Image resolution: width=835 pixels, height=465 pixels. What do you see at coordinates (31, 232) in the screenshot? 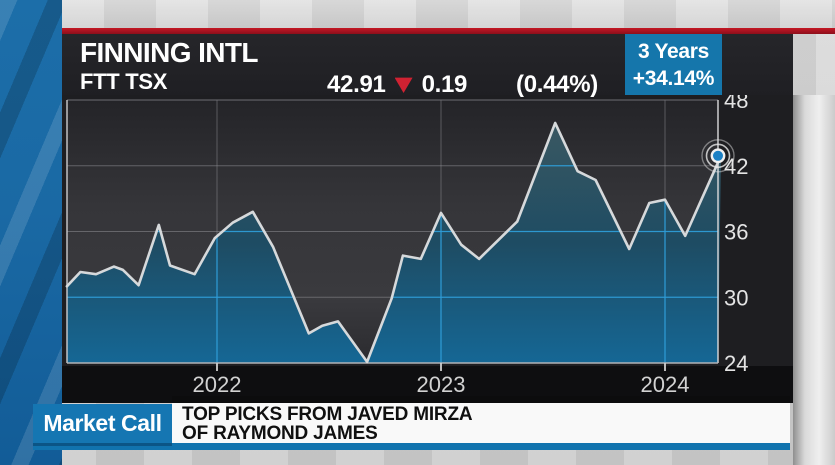
I see `studio-backdrop-left` at bounding box center [31, 232].